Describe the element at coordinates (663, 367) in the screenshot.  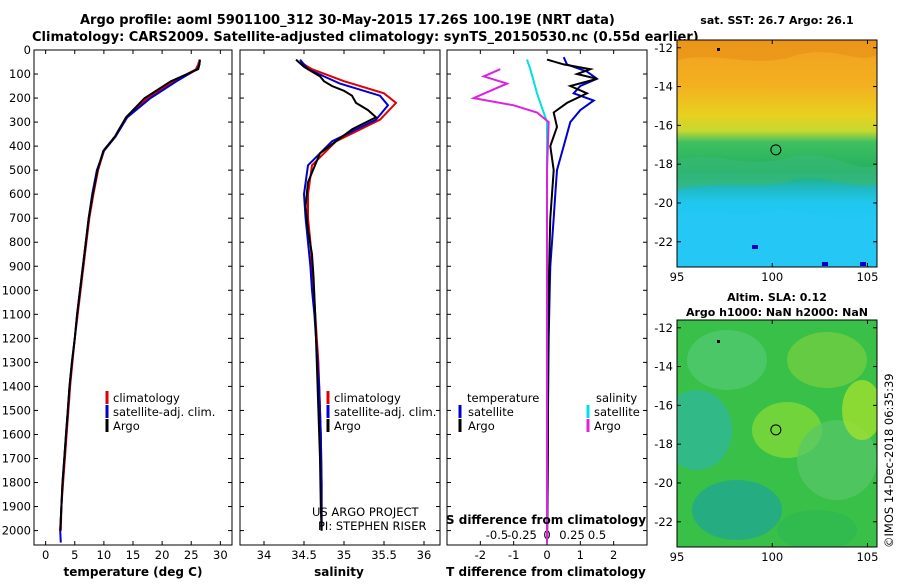
I see `lat-tick-label: -14` at that location.